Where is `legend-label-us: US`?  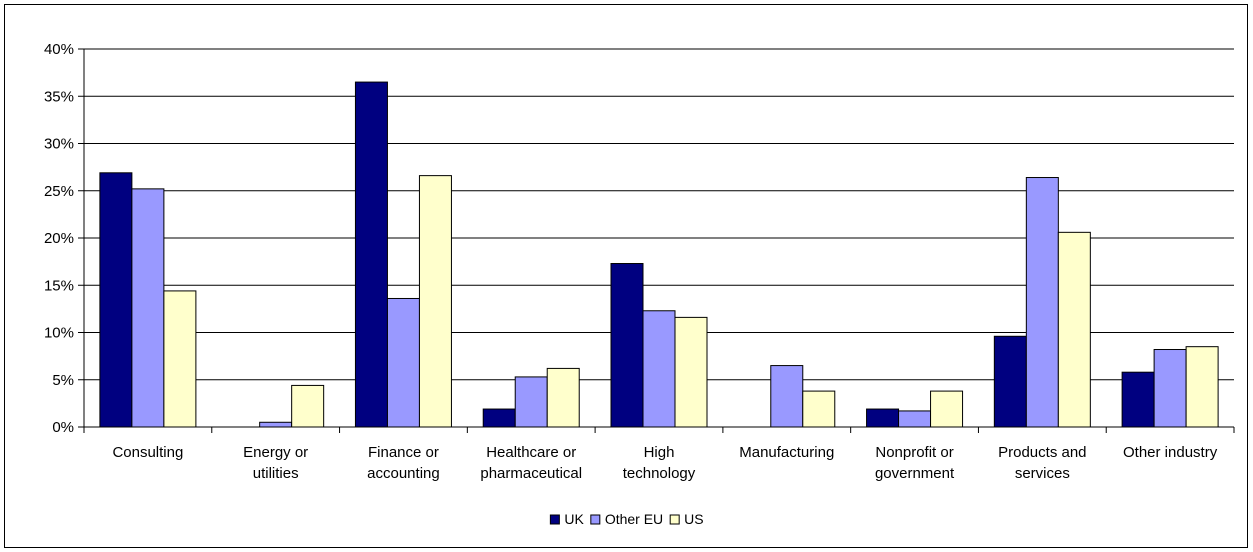
legend-label-us: US is located at coordinates (693, 519).